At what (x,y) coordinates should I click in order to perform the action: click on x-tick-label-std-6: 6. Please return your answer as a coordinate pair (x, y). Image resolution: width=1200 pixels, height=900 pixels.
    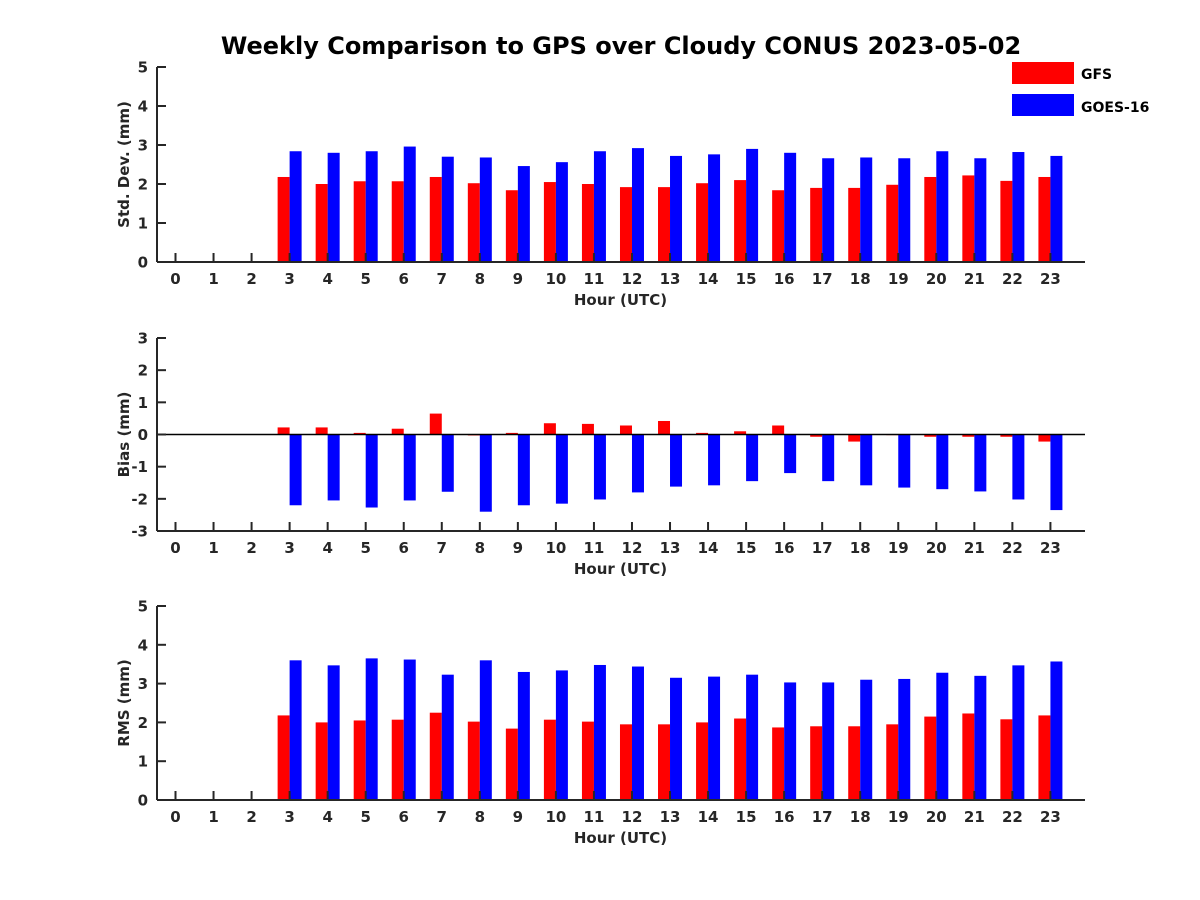
    Looking at the image, I should click on (404, 279).